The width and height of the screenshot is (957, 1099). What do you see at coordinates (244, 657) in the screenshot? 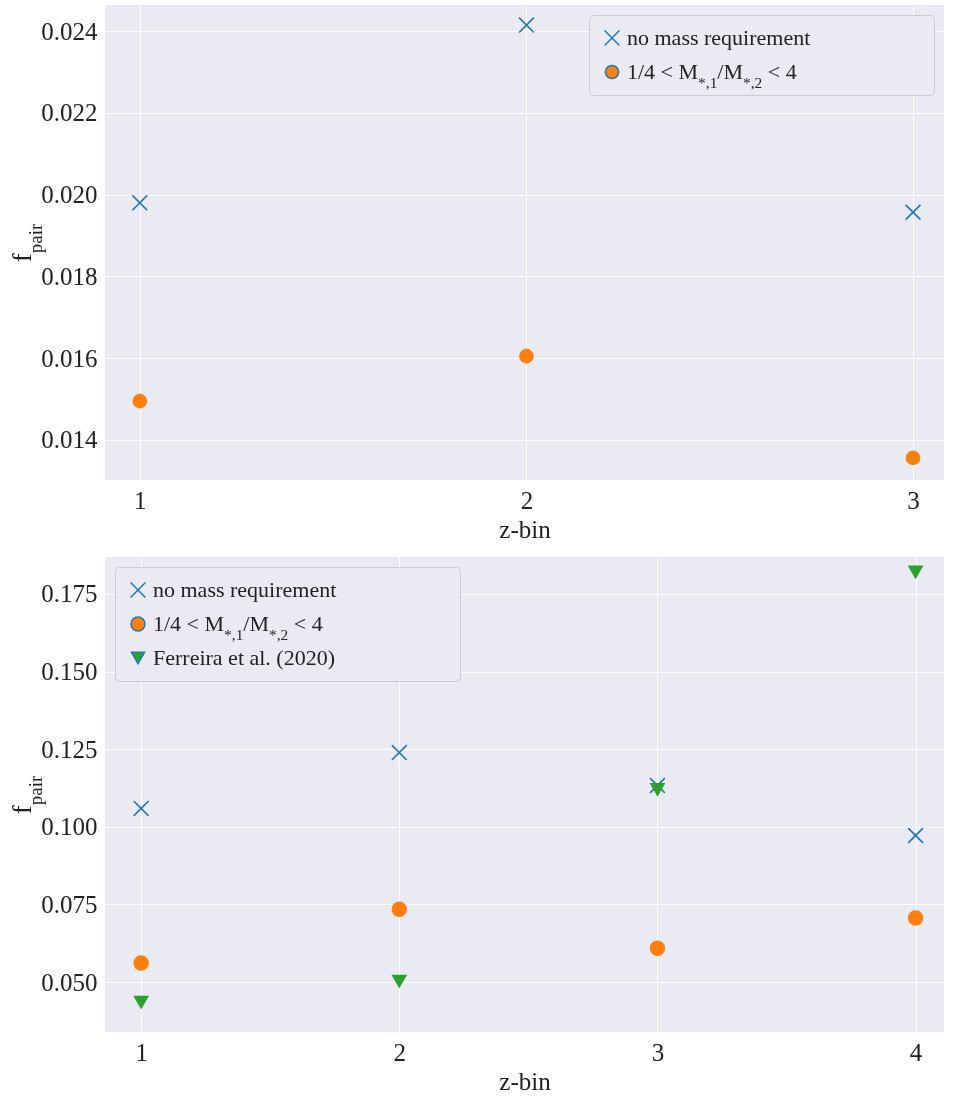
I see `legend-label: Ferreira et al. (2020)` at bounding box center [244, 657].